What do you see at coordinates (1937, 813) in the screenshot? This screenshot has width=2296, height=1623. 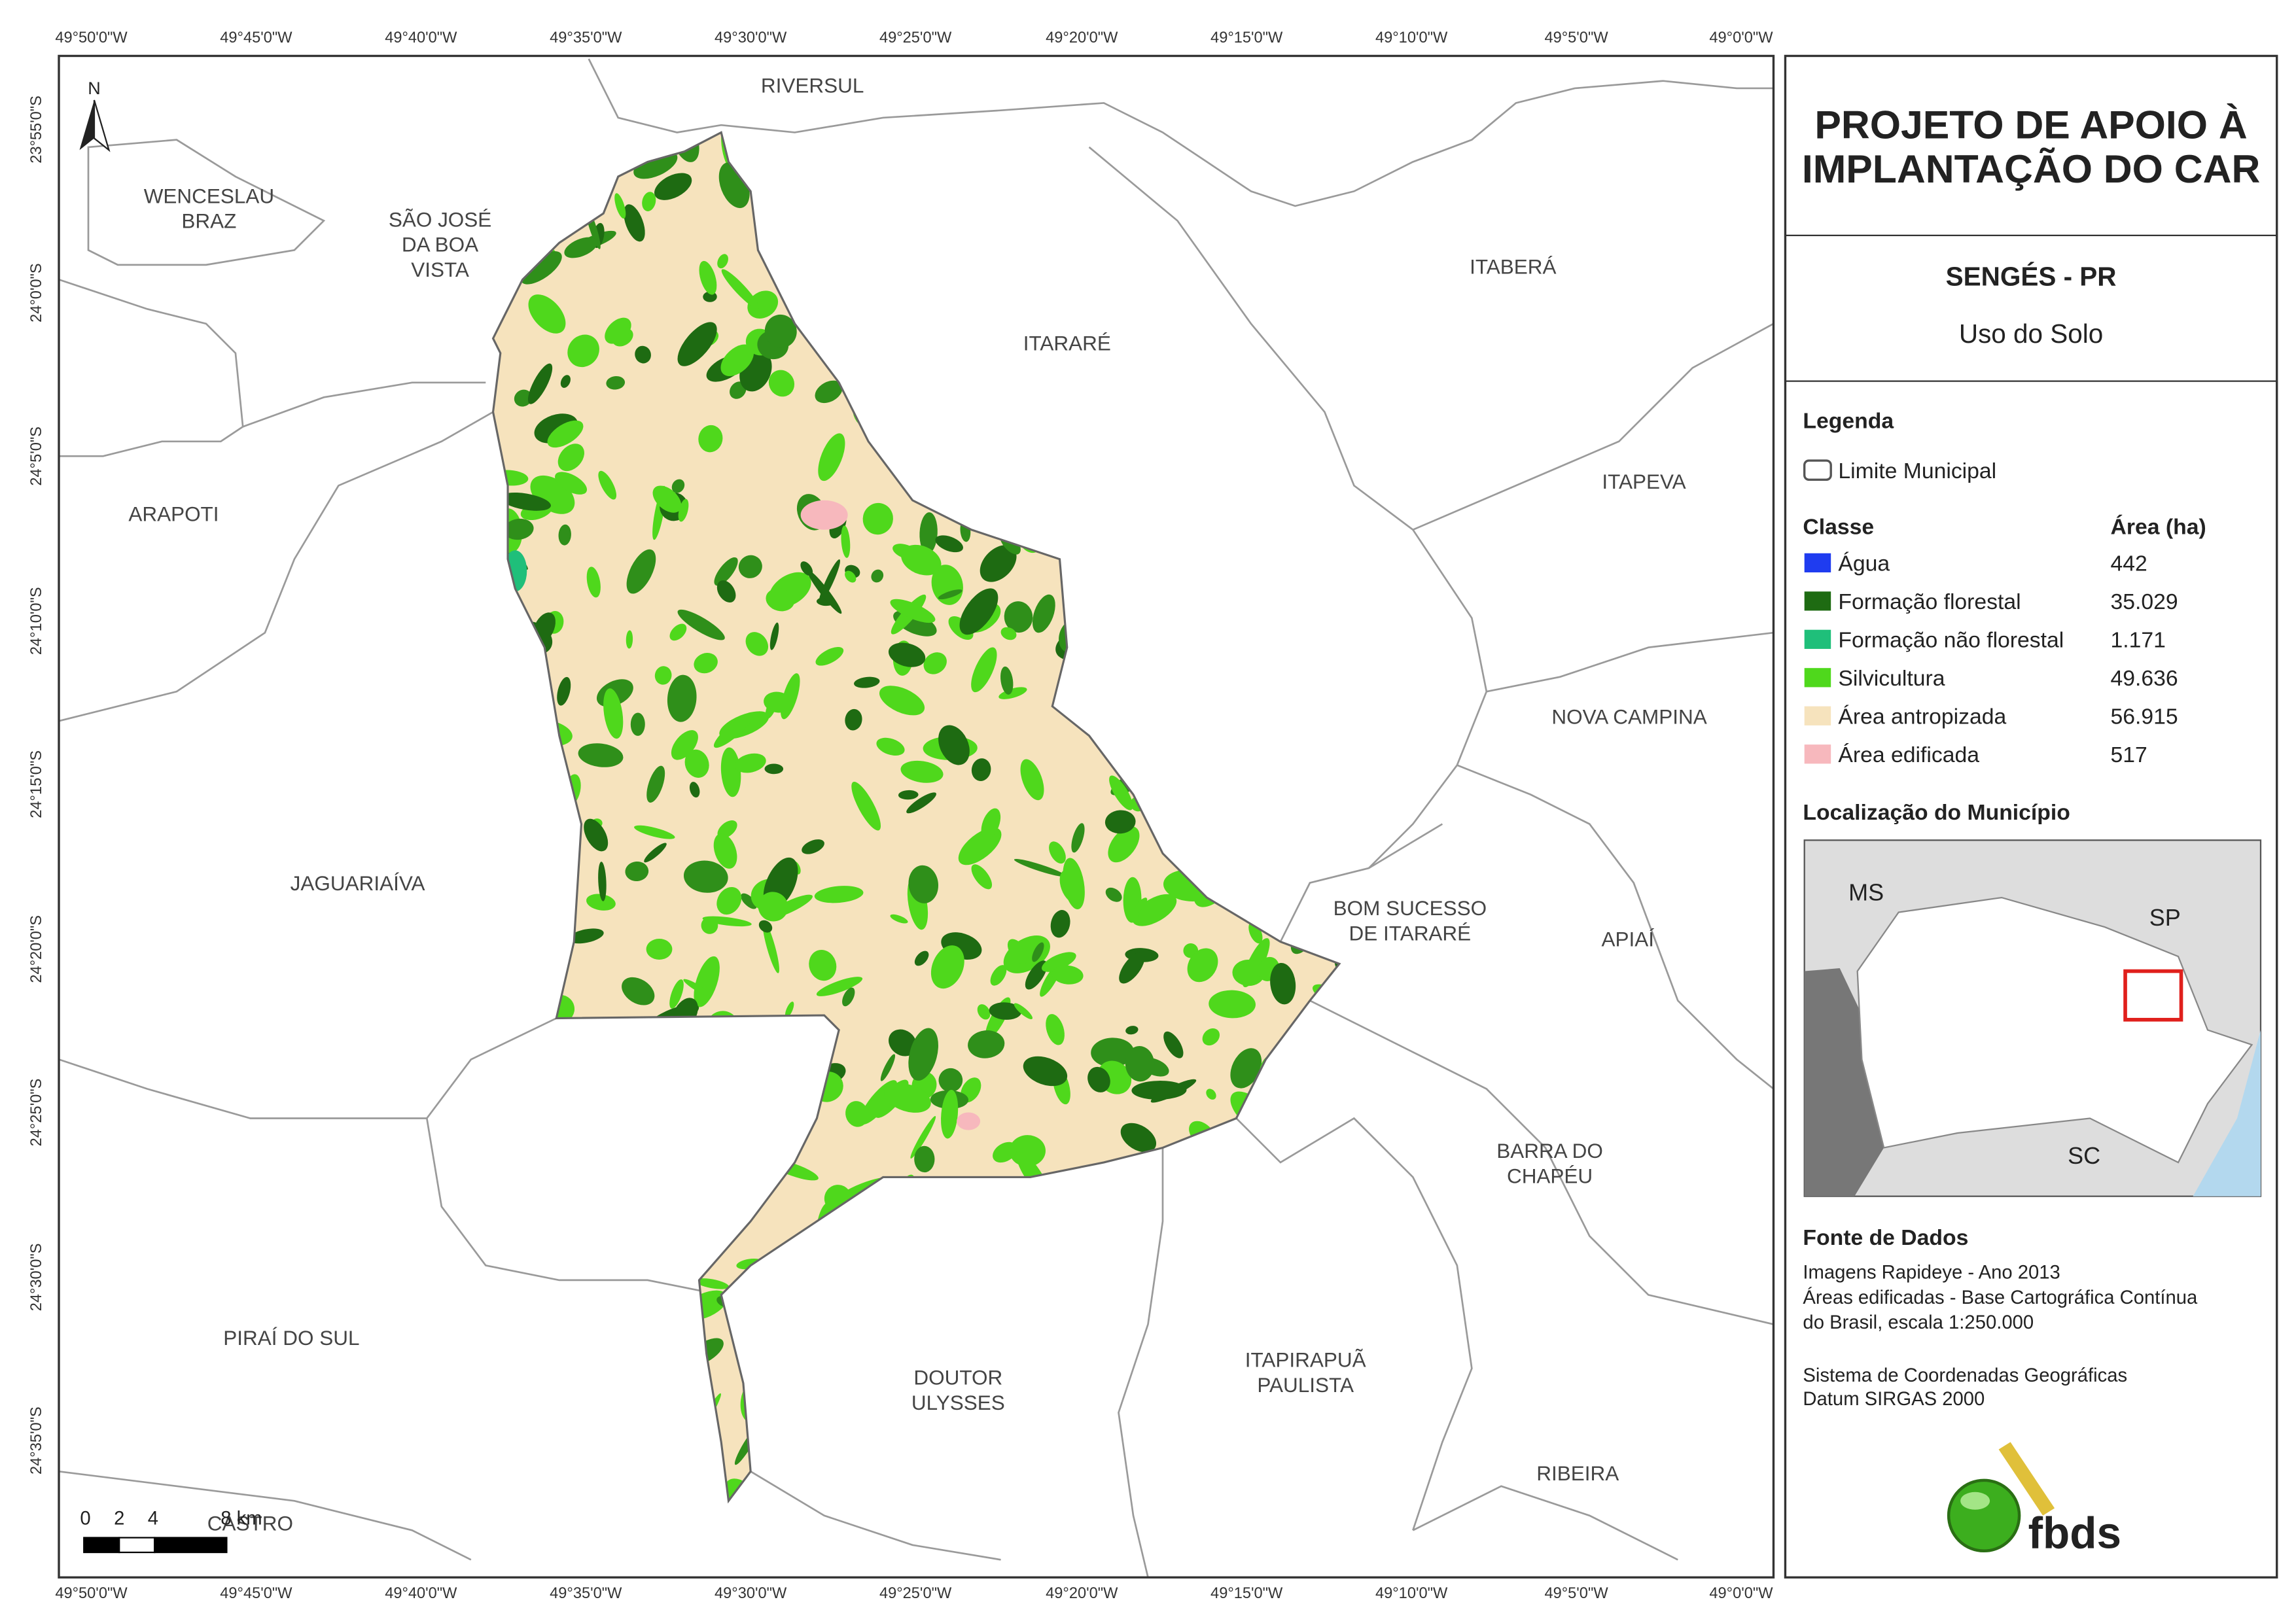 I see `location-heading: Localização do Município` at bounding box center [1937, 813].